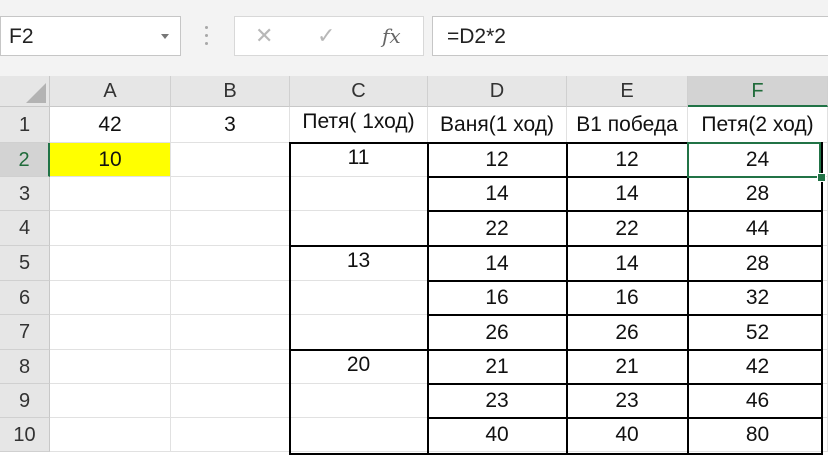 Image resolution: width=828 pixels, height=456 pixels. Describe the element at coordinates (359, 435) in the screenshot. I see `cell-c10` at that location.